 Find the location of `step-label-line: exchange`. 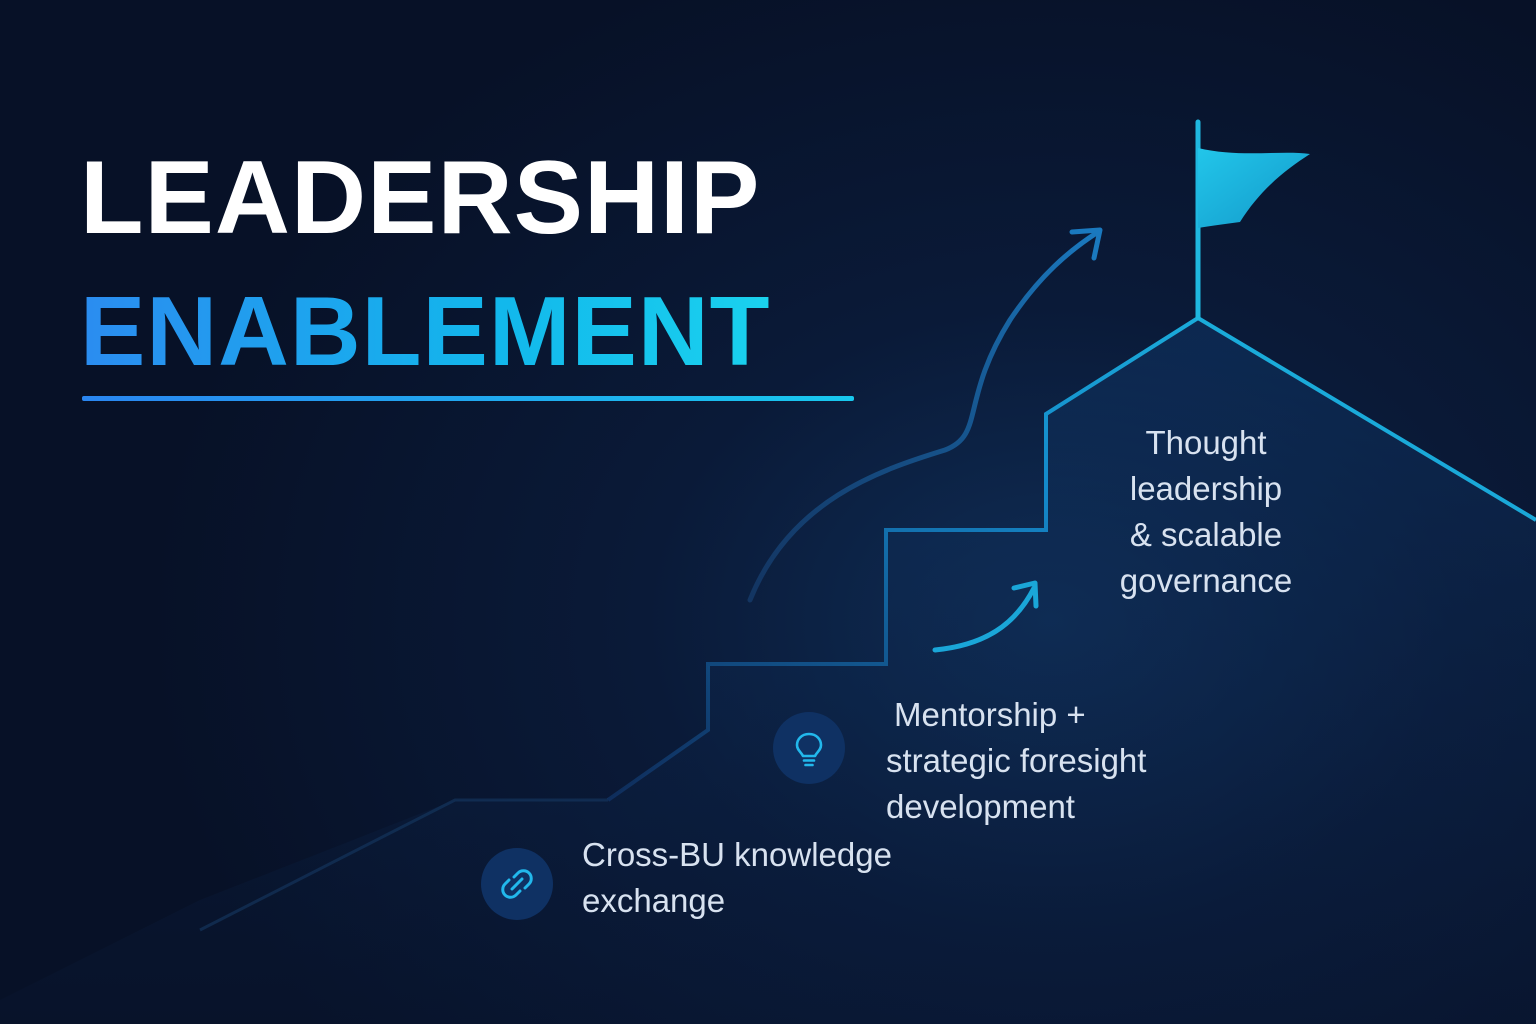

step-label-line: exchange is located at coordinates (654, 900).